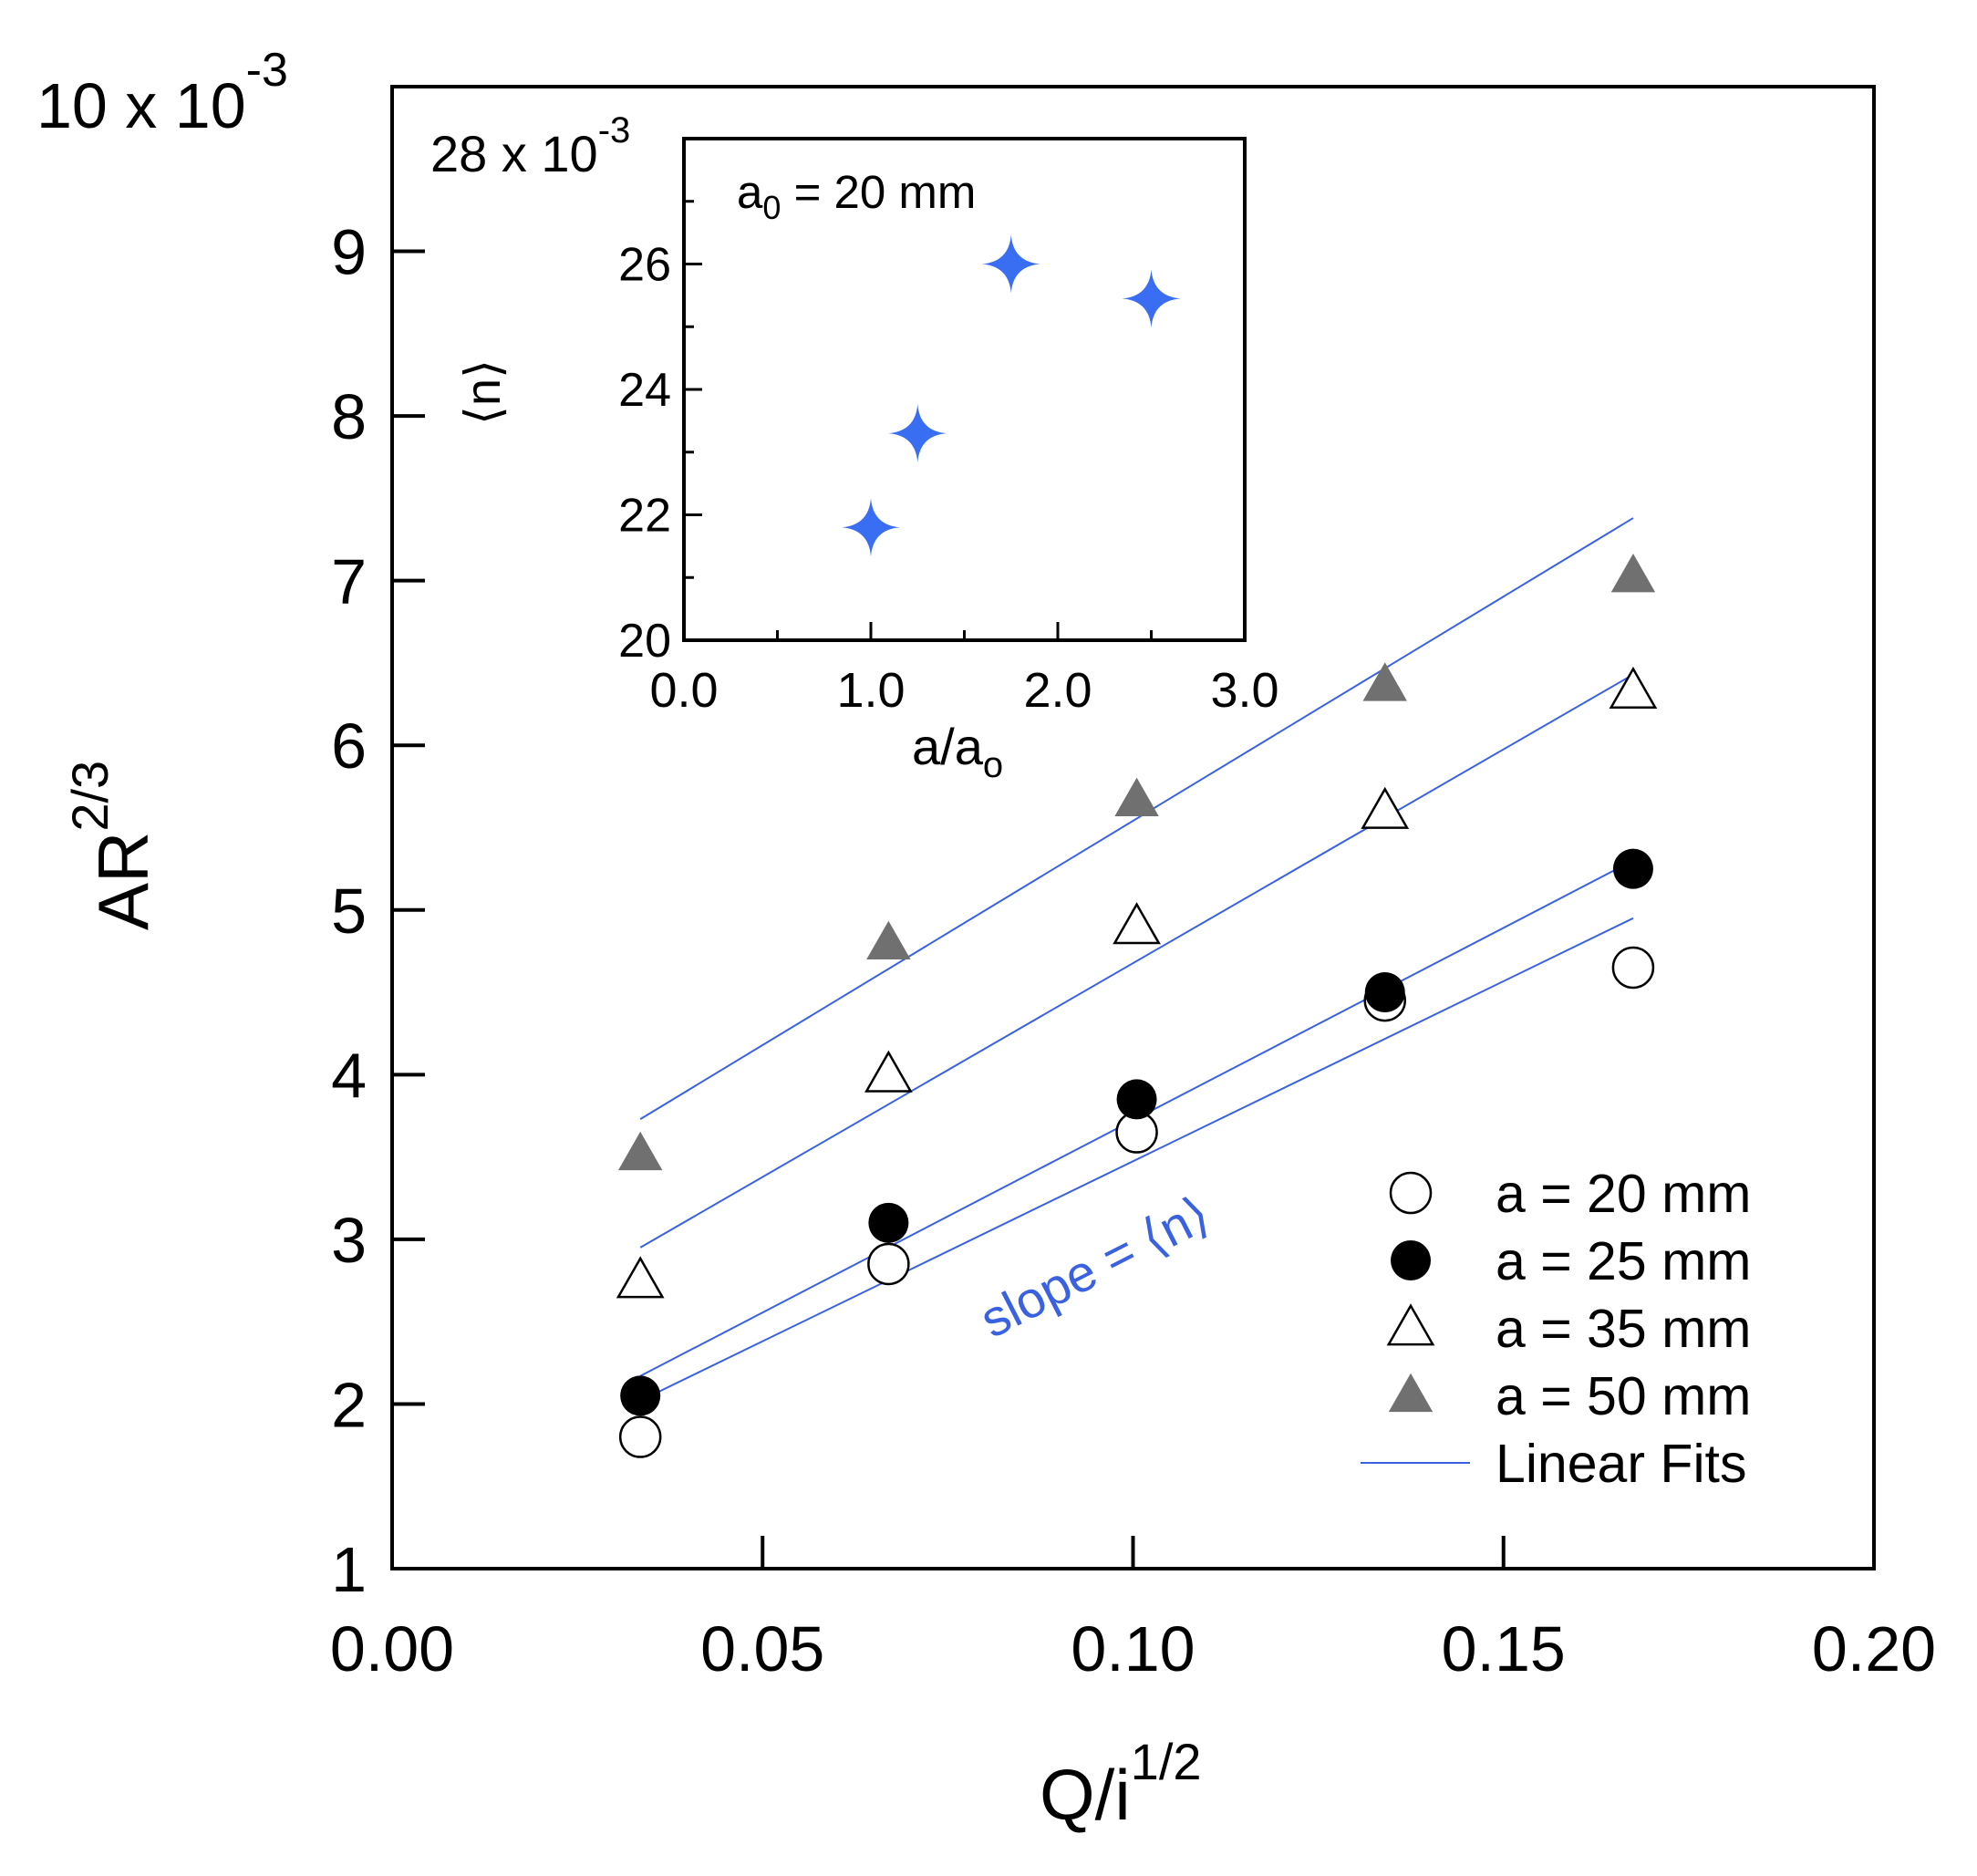 This screenshot has width=1977, height=1876. What do you see at coordinates (349, 416) in the screenshot?
I see `y-tick-label: 8` at bounding box center [349, 416].